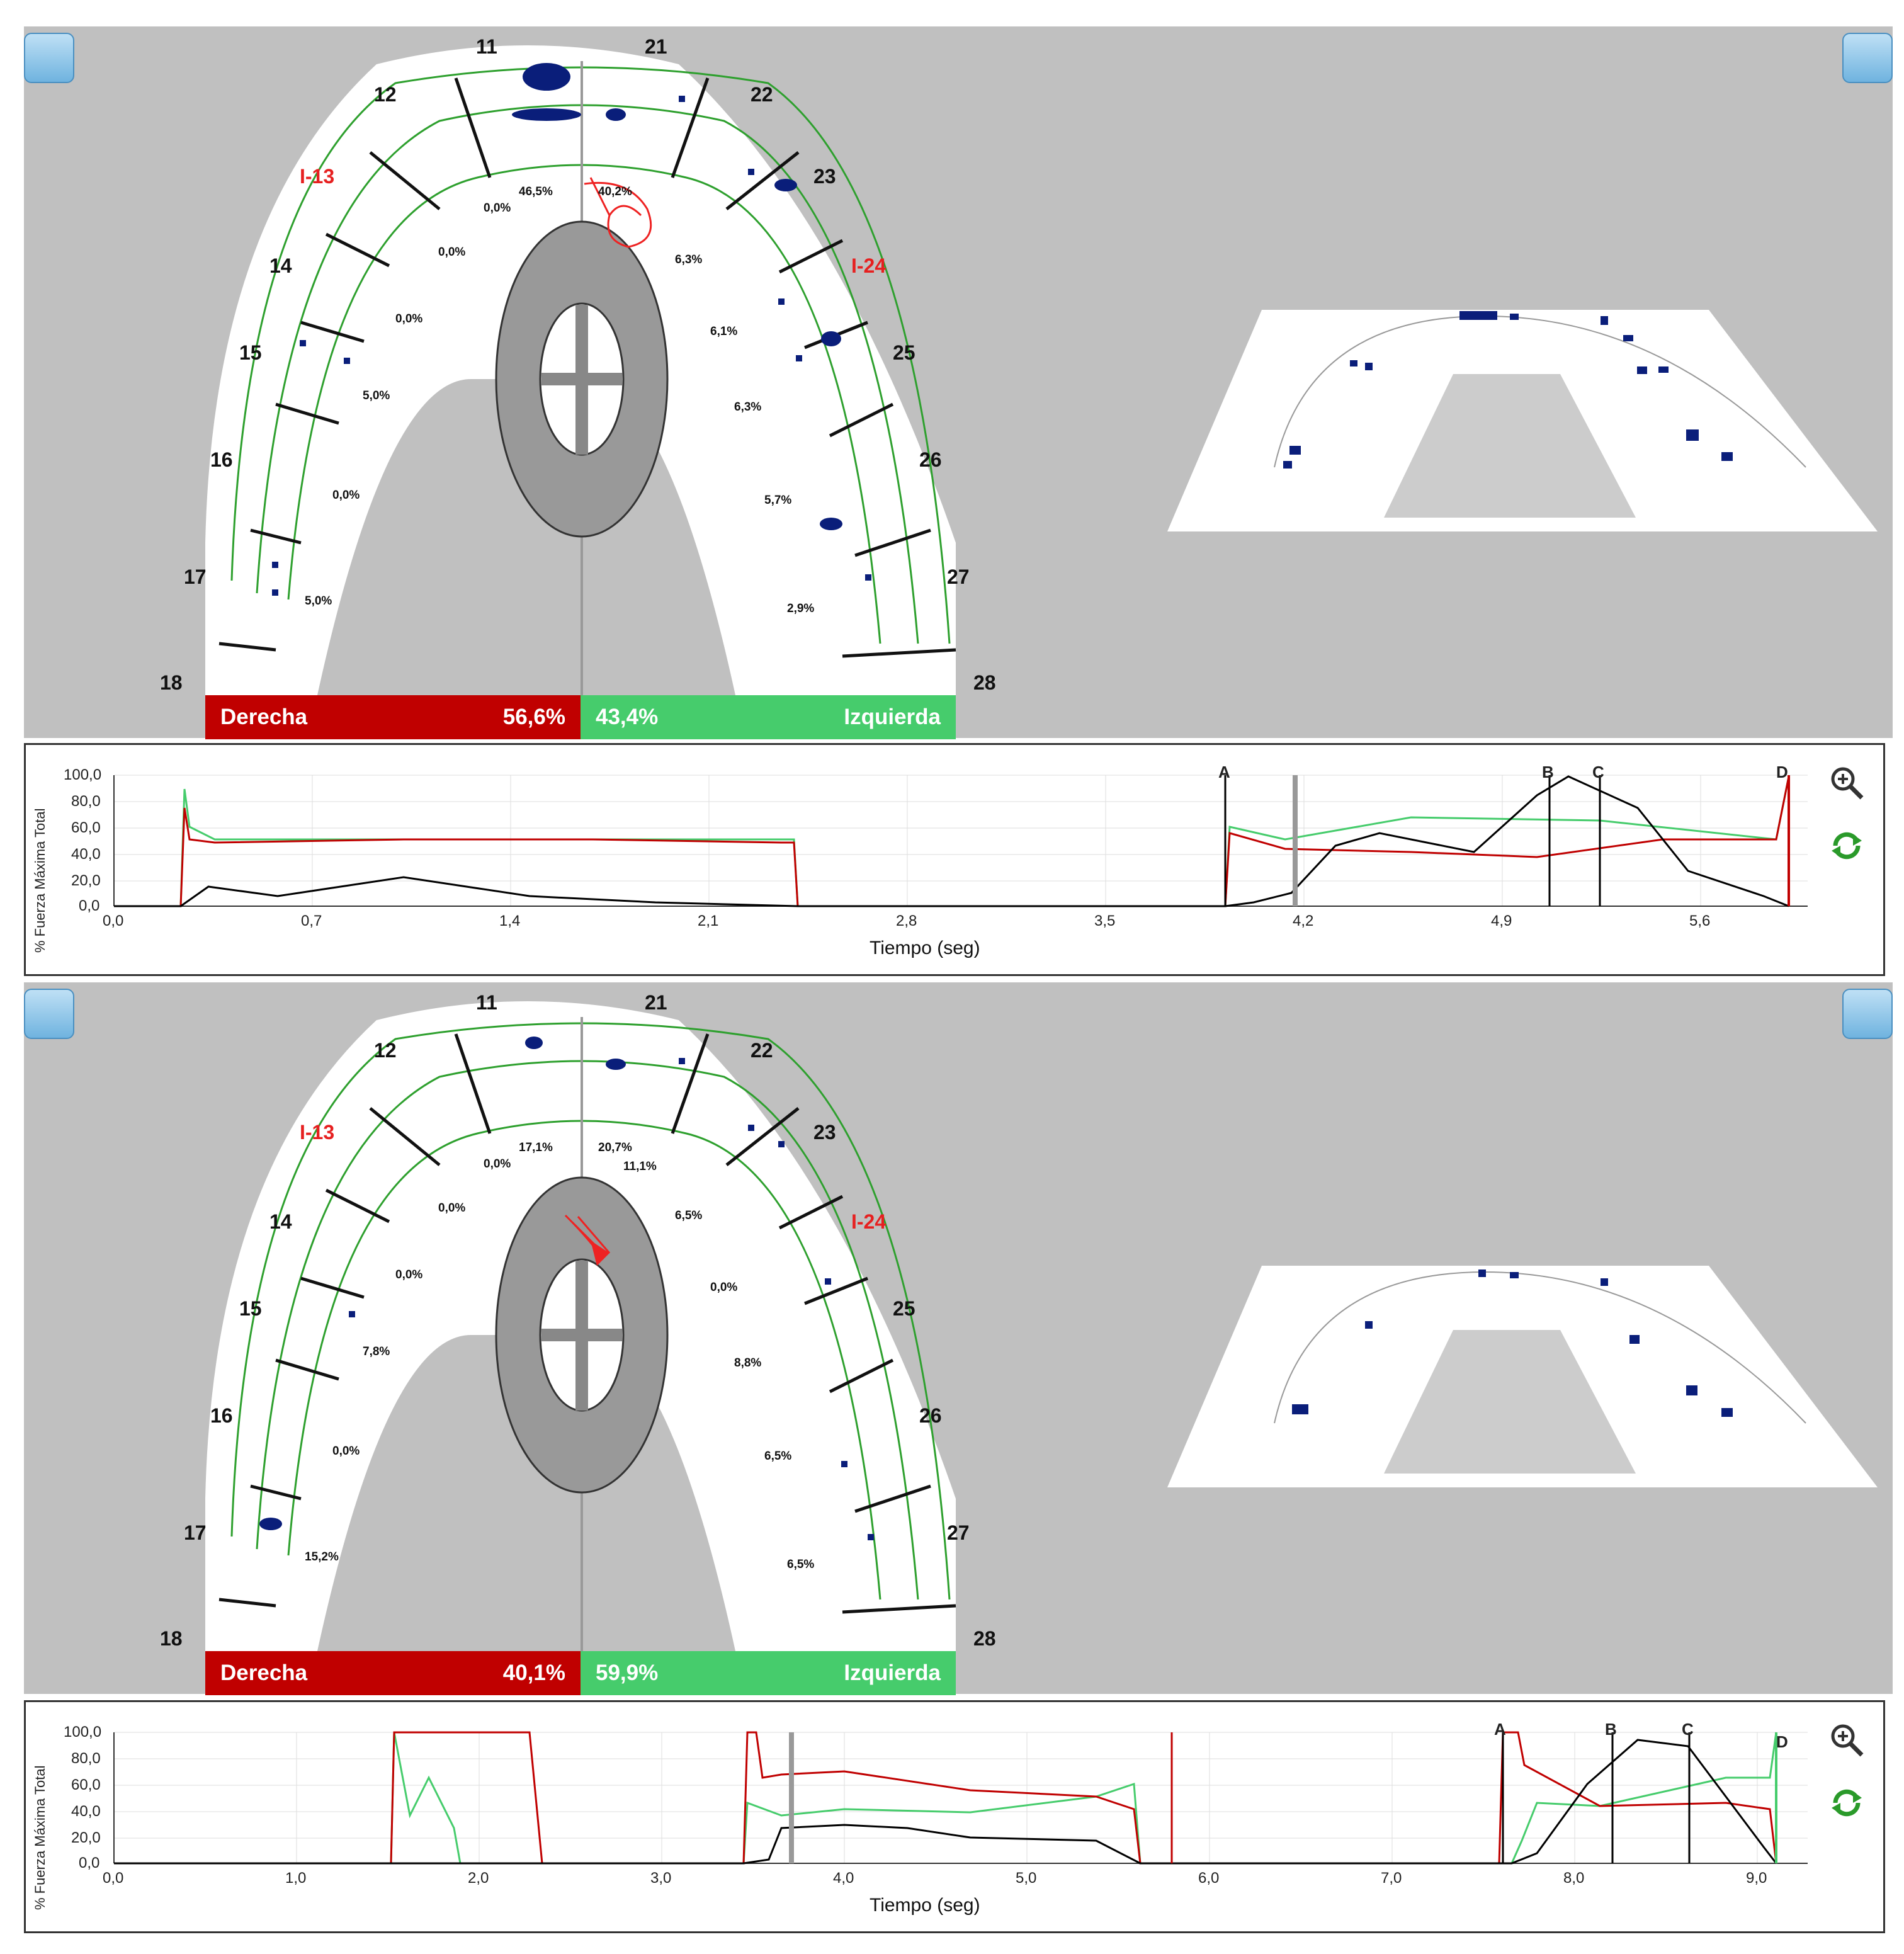  Describe the element at coordinates (824, 1132) in the screenshot. I see `tooth-label: 23` at that location.